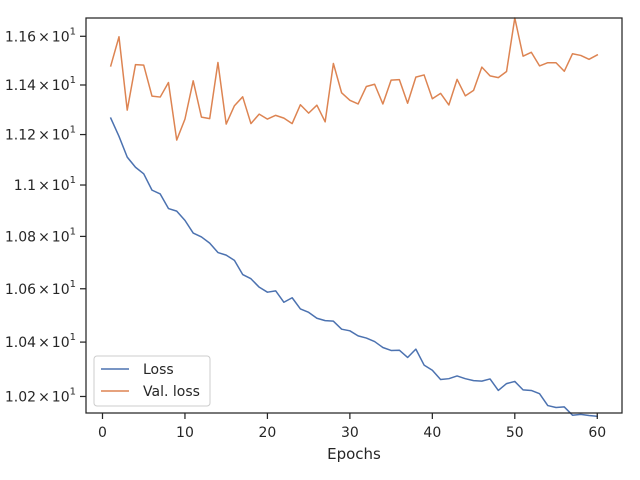 This screenshot has height=480, width=640. Describe the element at coordinates (515, 433) in the screenshot. I see `x-tick-label: 50` at that location.